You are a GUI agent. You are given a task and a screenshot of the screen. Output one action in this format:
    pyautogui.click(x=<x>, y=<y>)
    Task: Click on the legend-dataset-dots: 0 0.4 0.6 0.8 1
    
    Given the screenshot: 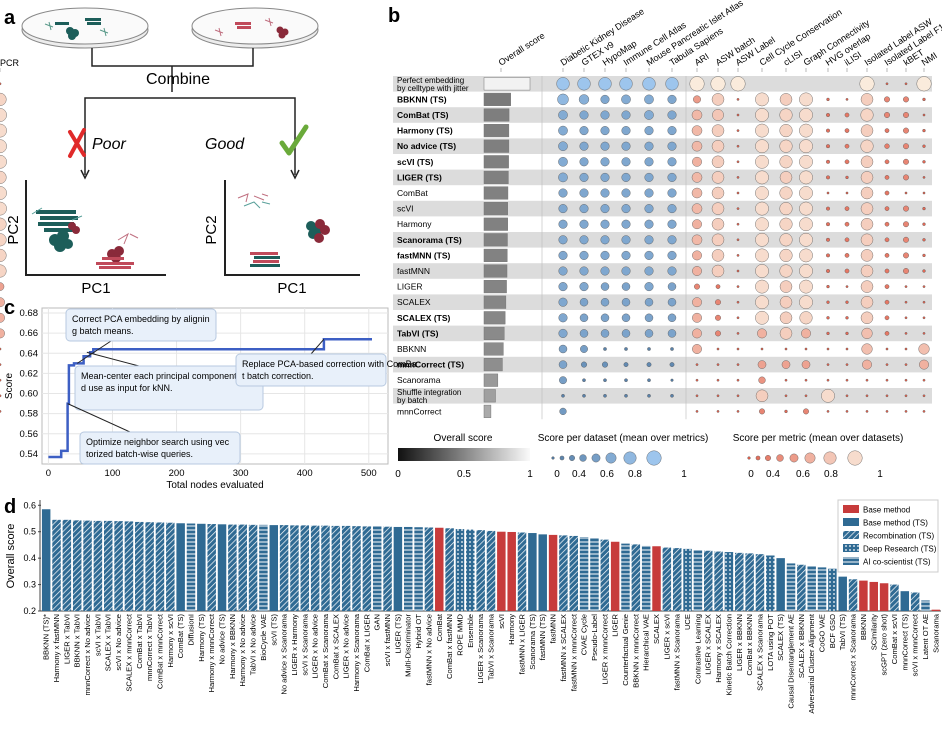 What is the action you would take?
    pyautogui.click(x=619, y=465)
    